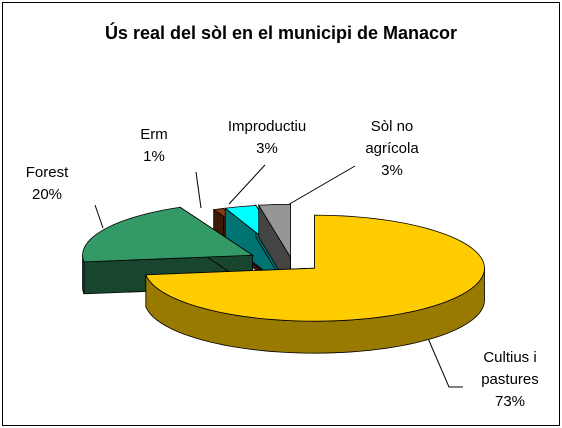 This screenshot has height=428, width=562. I want to click on slice-name: Forest, so click(47, 172).